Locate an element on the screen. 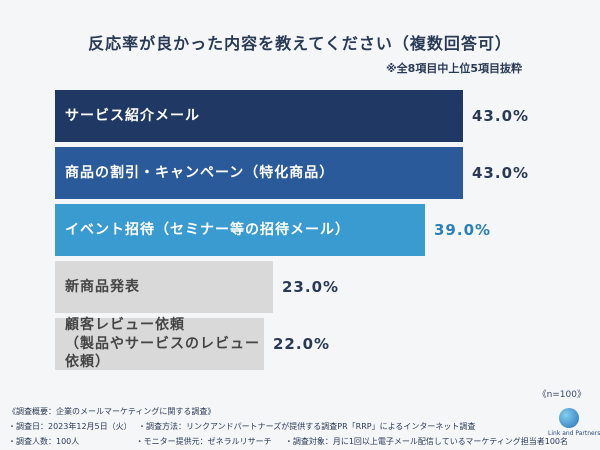 Image resolution: width=600 pixels, height=450 pixels. bar-label-5: 顧客レビュー依頼 （製品やサービスのレビュー依頼） is located at coordinates (162, 343).